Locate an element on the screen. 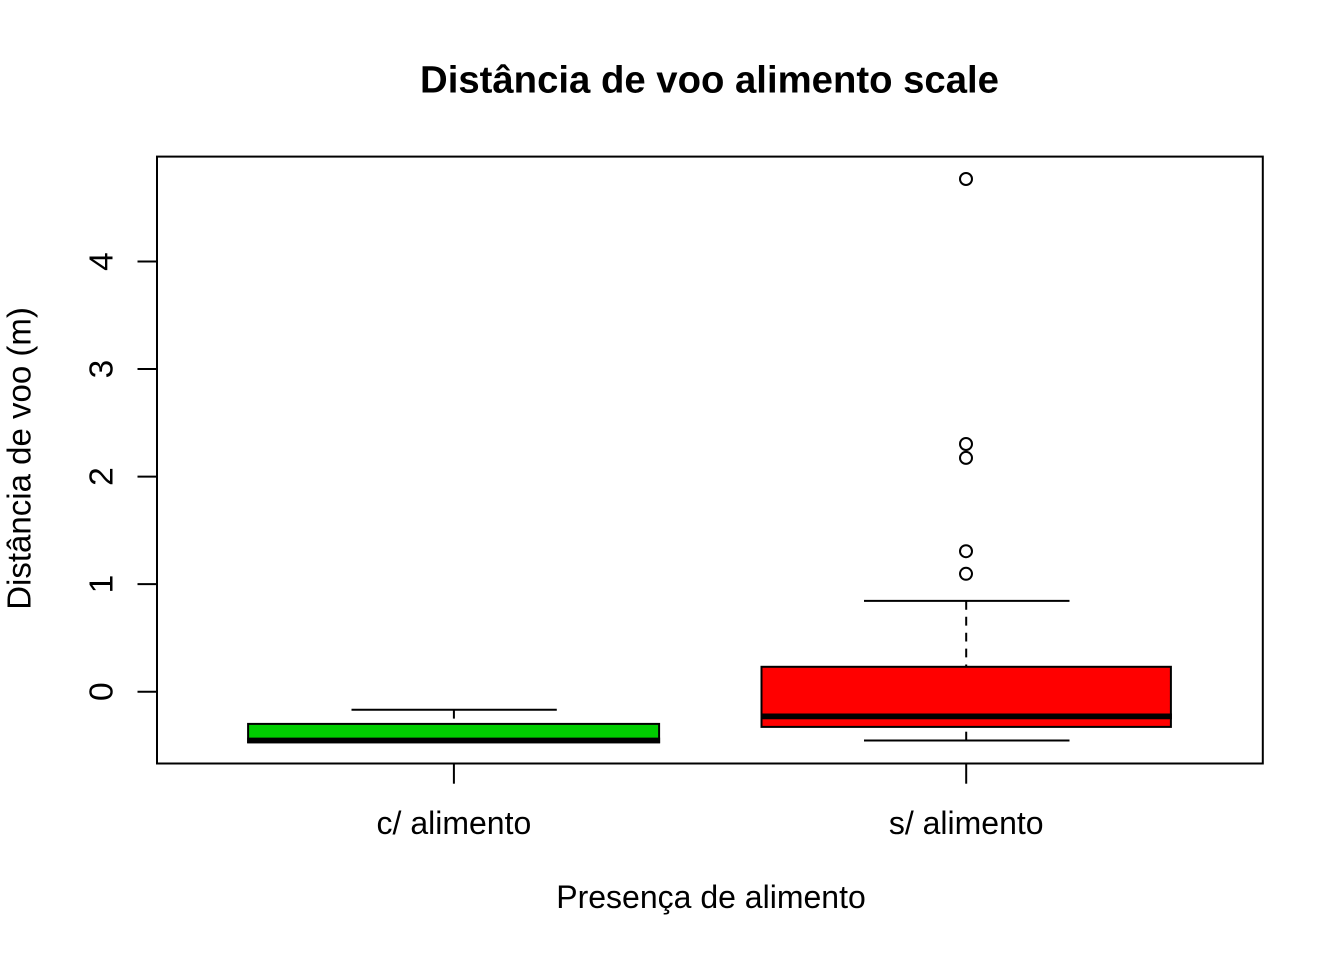  svg-text: 1 is located at coordinates (102, 584).